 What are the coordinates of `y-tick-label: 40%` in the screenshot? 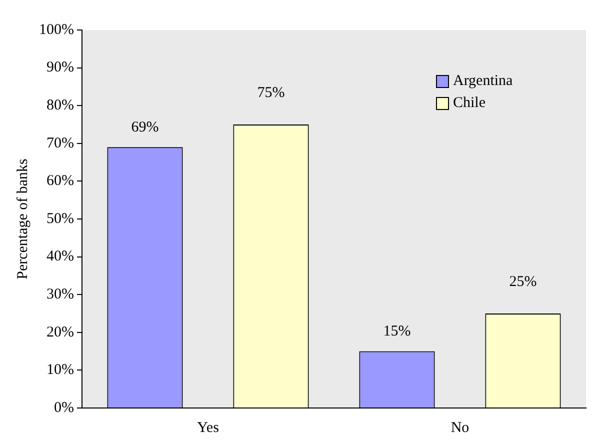 It's located at (60, 256).